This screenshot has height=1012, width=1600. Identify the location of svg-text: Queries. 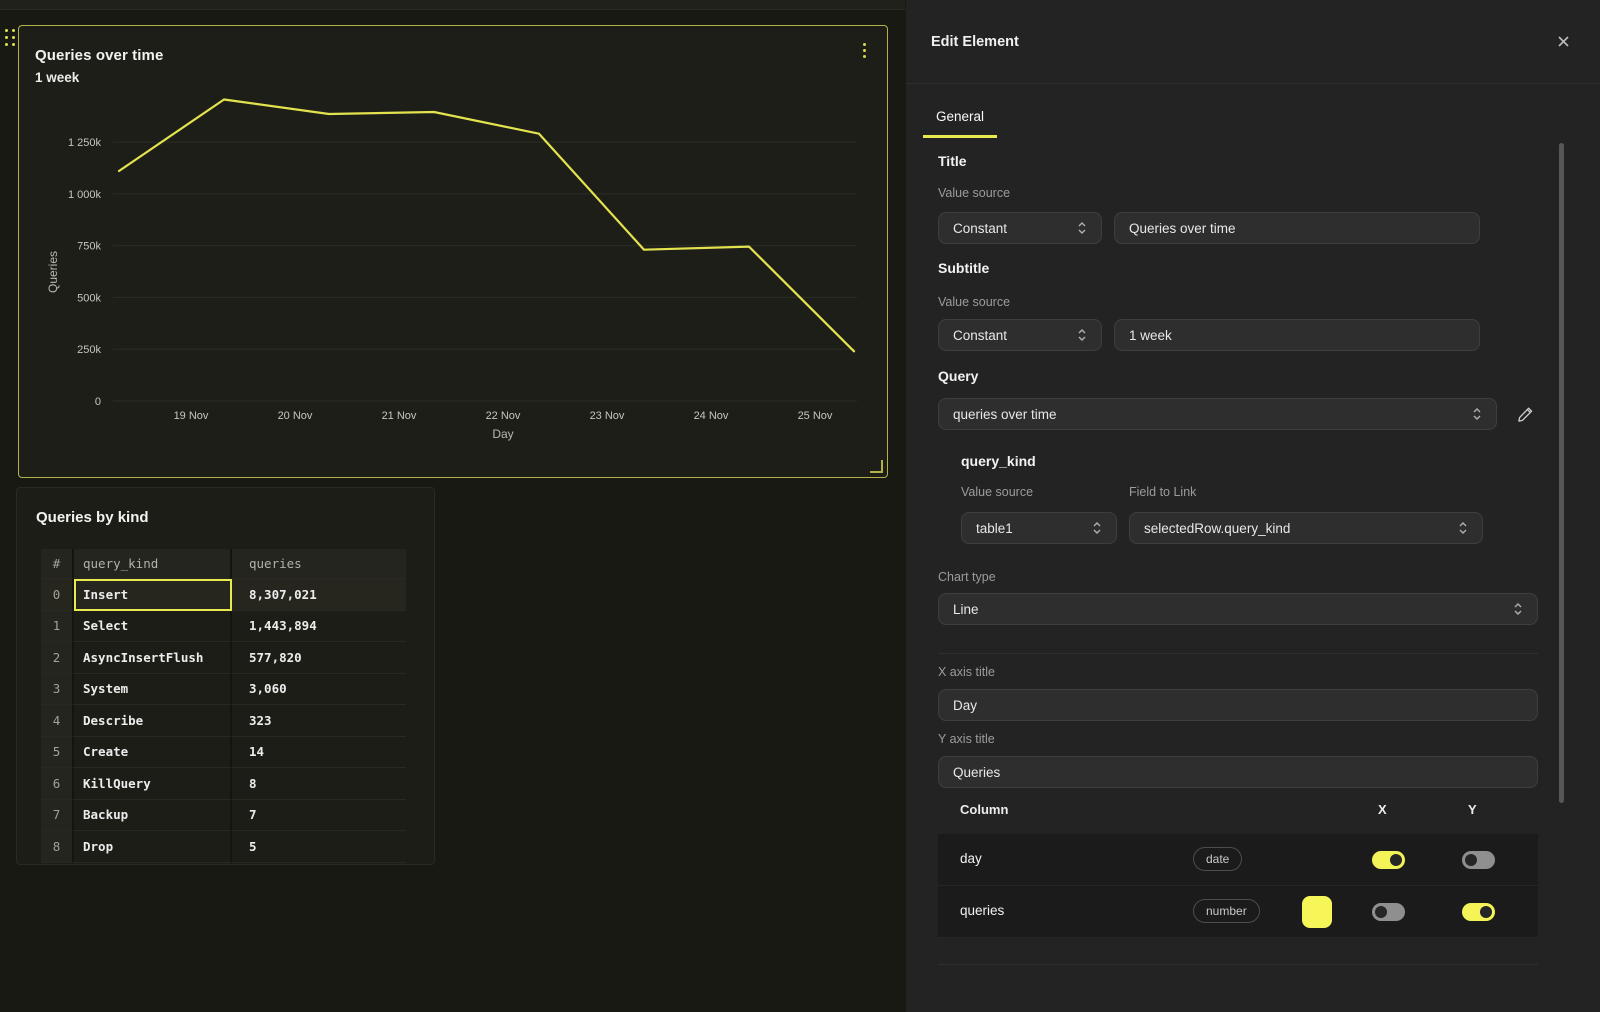
(53, 272).